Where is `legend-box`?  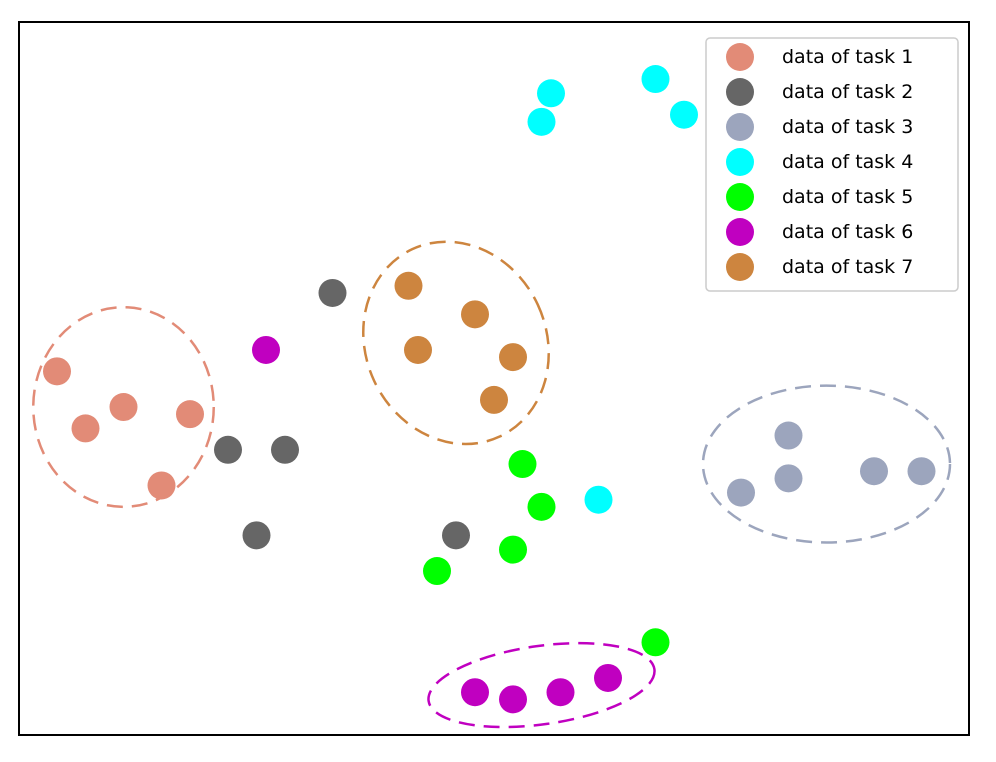 legend-box is located at coordinates (832, 164).